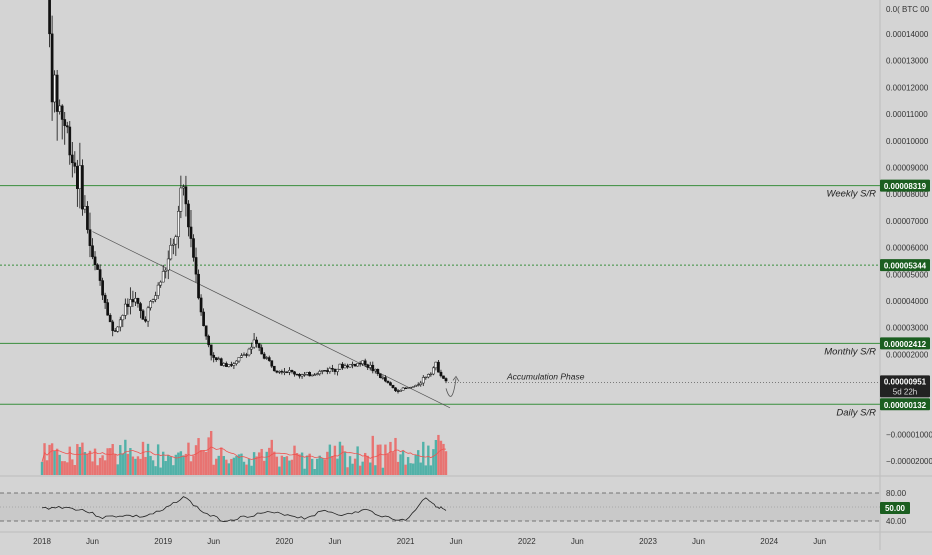 This screenshot has width=932, height=555. I want to click on annotation-text: Accumulation Phase, so click(545, 376).